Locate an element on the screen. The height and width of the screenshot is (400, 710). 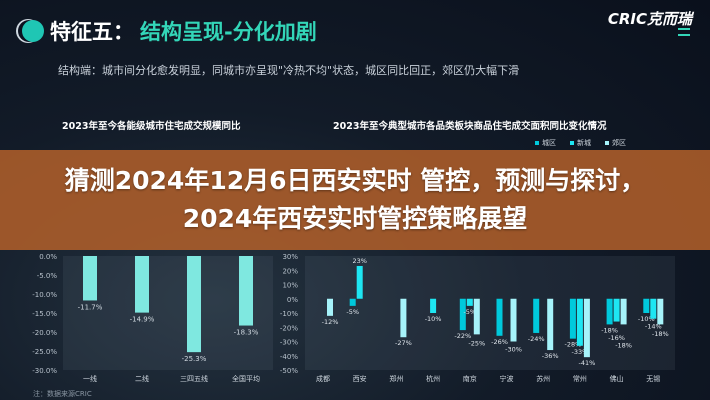
circle-icon is located at coordinates (33, 31).